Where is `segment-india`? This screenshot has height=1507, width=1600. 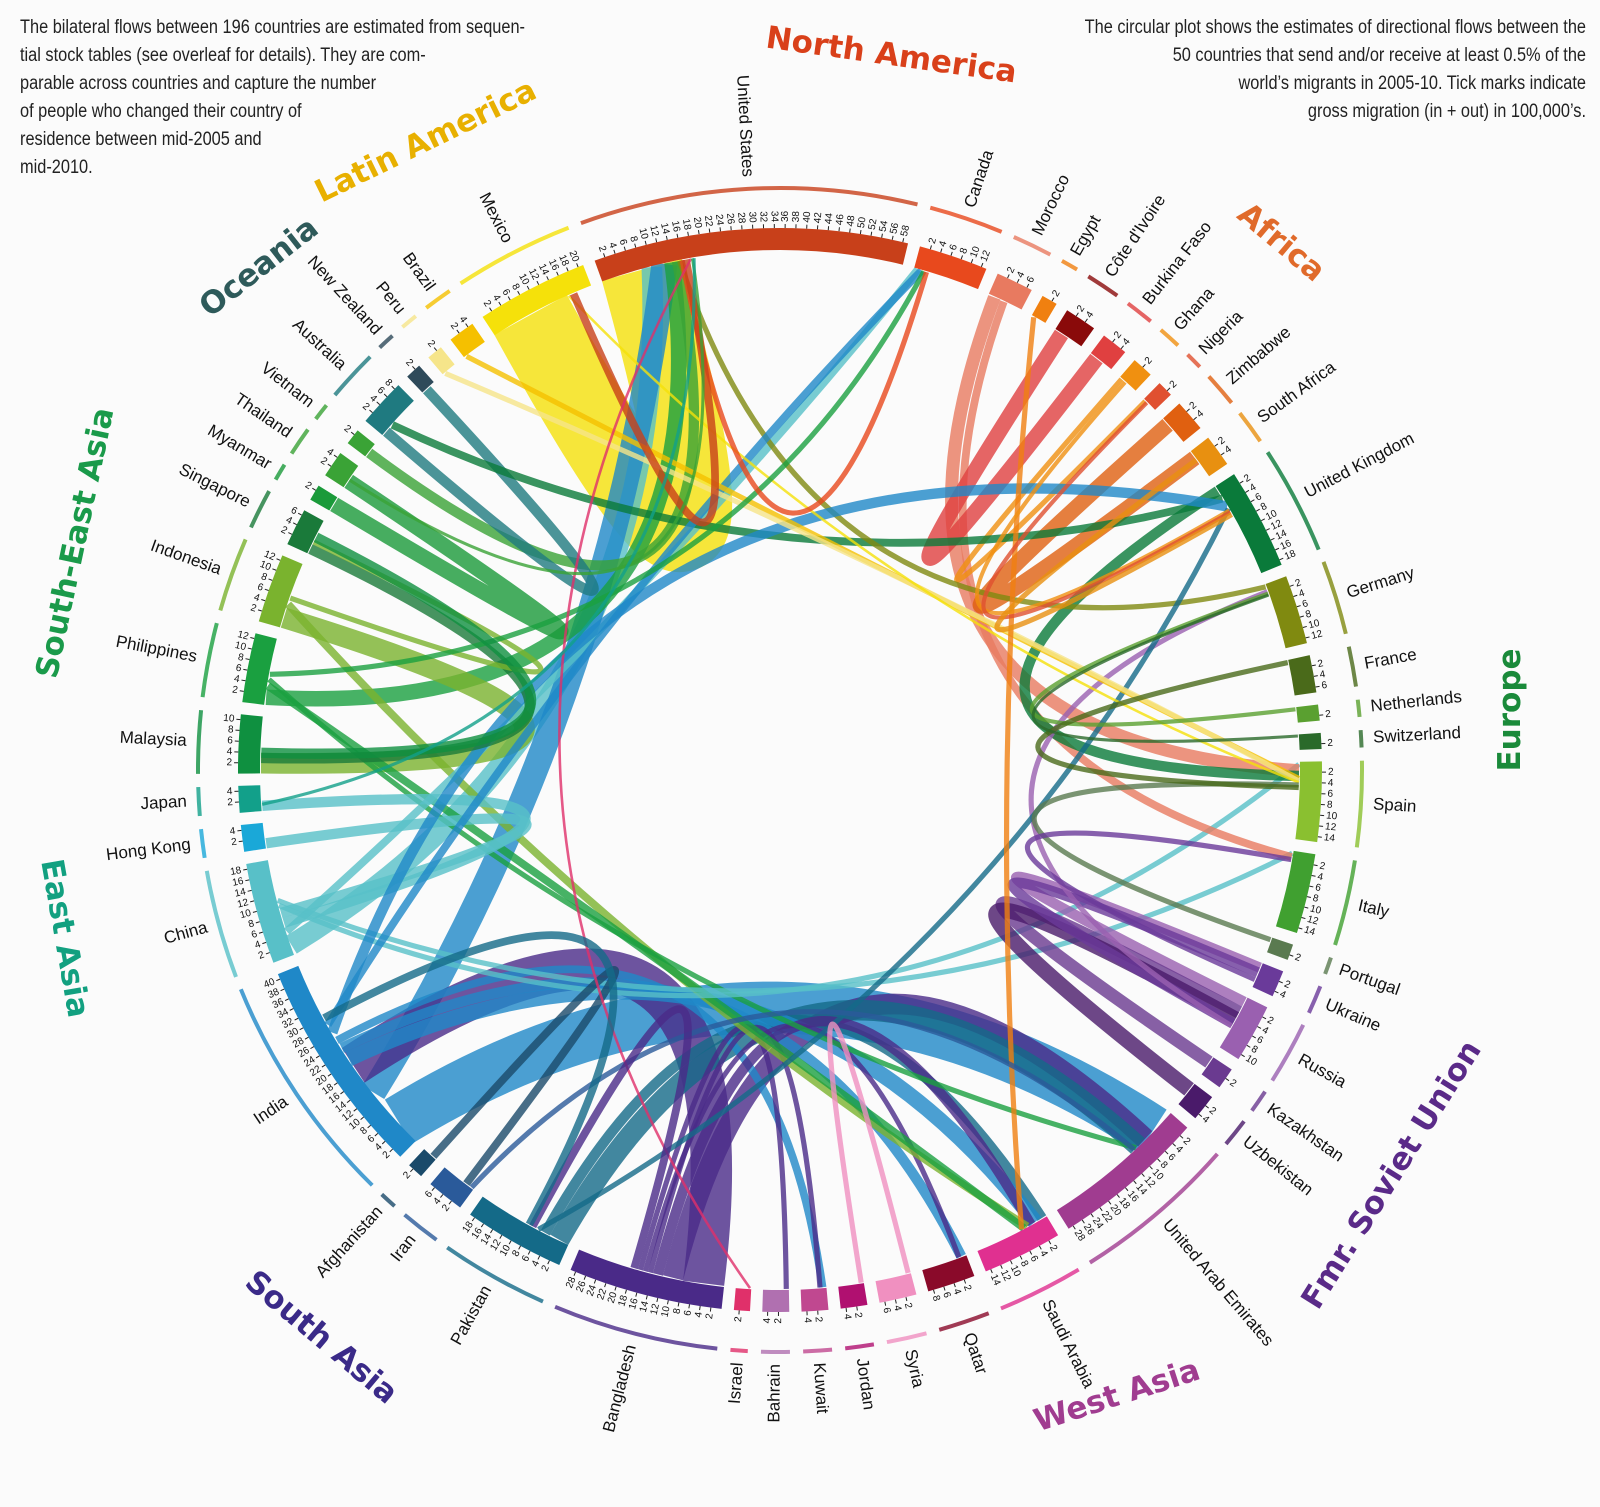
segment-india is located at coordinates (346, 1061).